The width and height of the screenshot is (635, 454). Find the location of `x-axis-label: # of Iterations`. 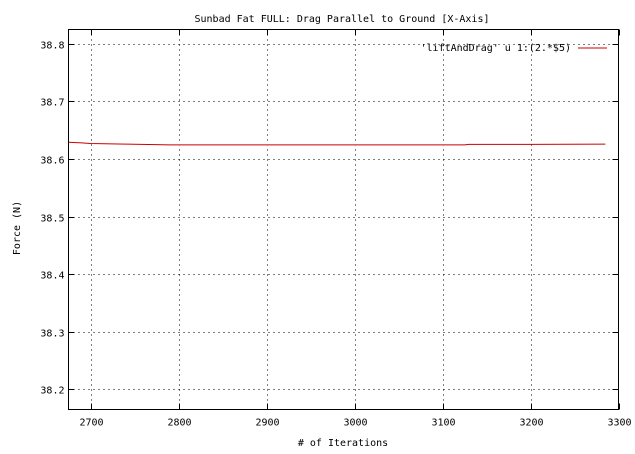

x-axis-label: # of Iterations is located at coordinates (343, 443).